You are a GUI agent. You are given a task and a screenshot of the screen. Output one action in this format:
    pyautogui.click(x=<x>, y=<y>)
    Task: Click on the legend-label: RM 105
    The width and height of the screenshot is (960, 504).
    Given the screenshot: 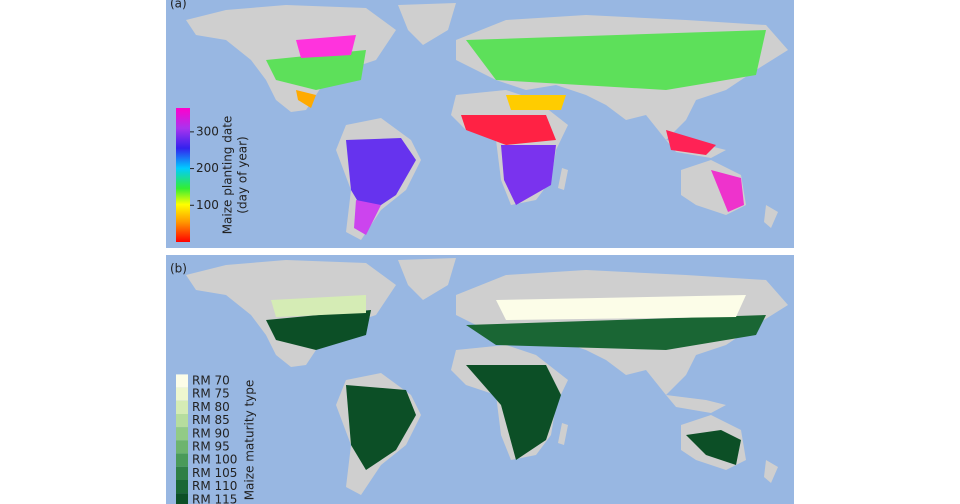 What is the action you would take?
    pyautogui.click(x=214, y=473)
    